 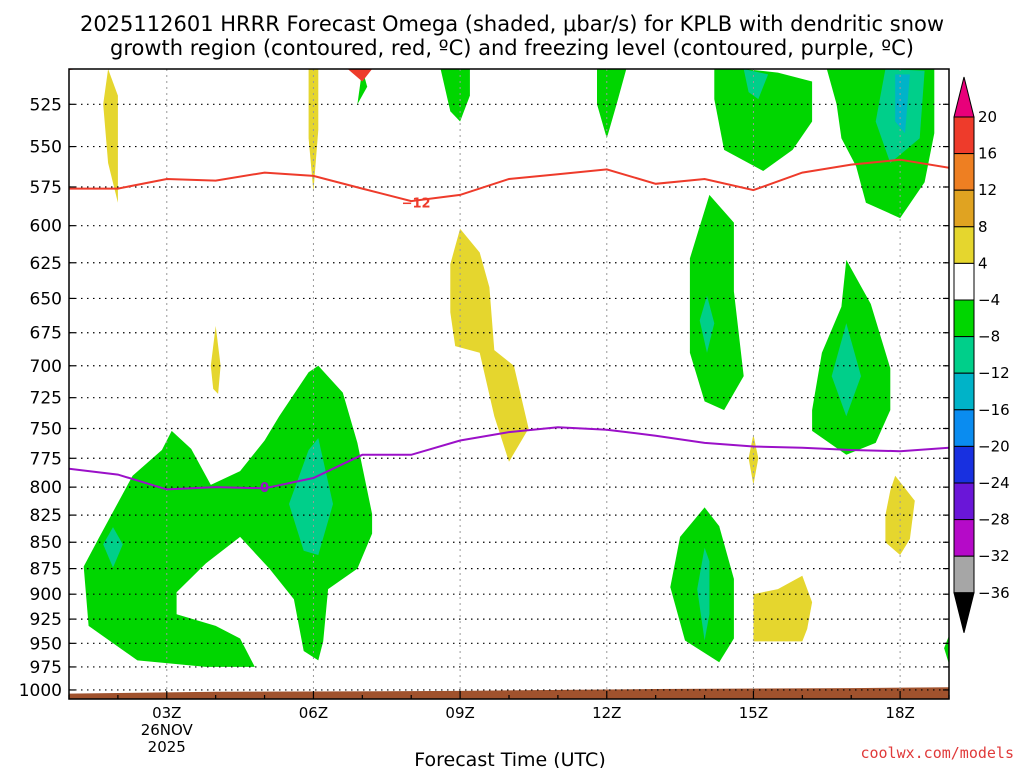 I want to click on y-tick-label-850: 850, so click(x=46, y=543).